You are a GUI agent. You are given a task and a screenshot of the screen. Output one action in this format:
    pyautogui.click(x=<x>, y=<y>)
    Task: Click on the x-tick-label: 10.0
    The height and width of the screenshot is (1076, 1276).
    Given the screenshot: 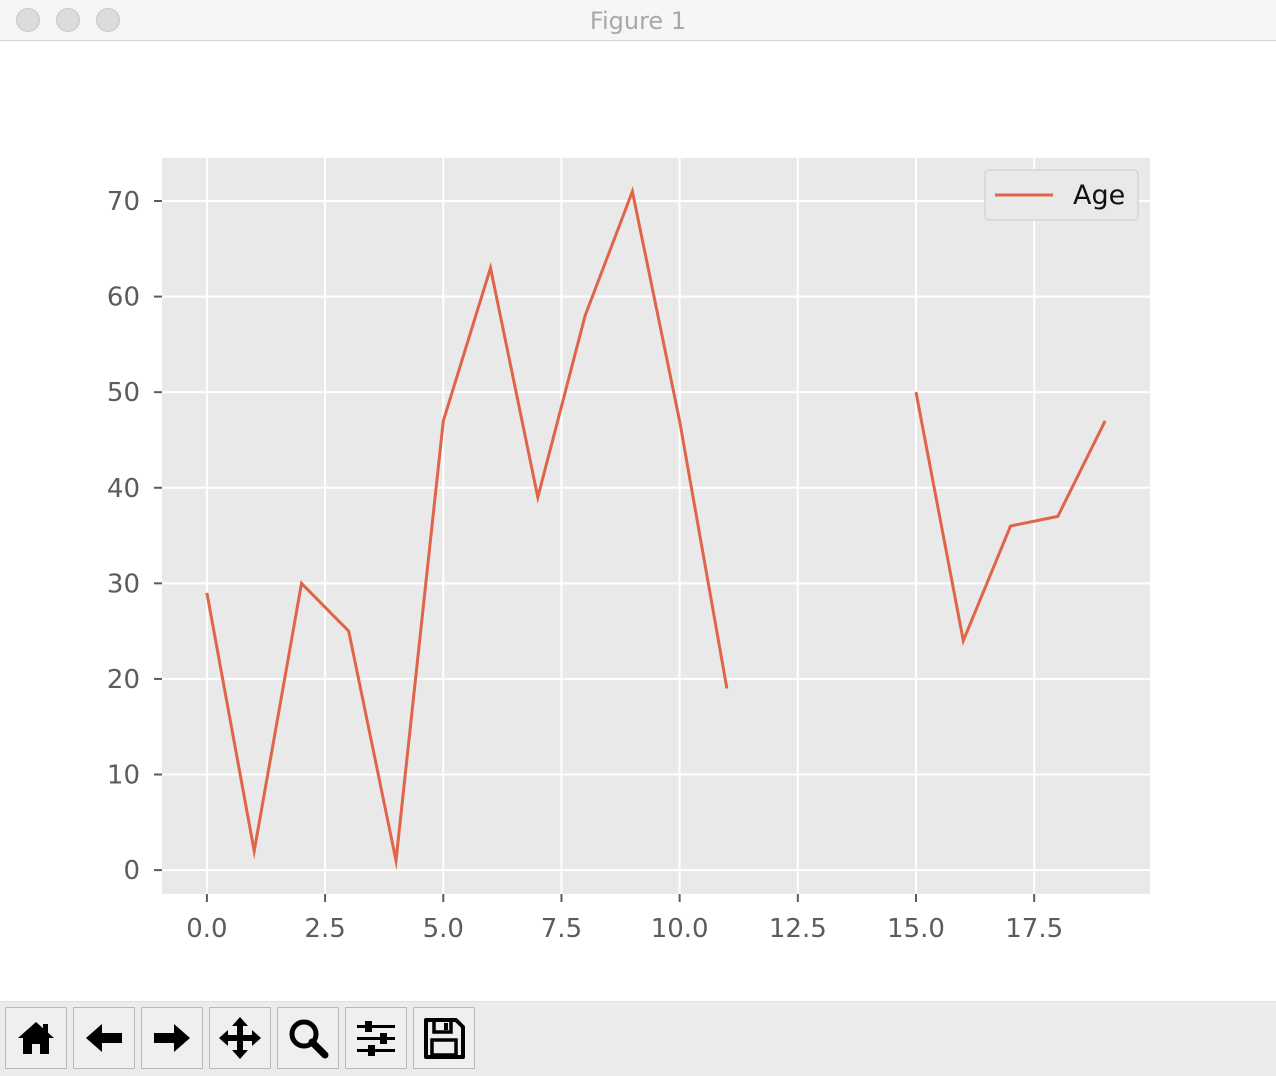 What is the action you would take?
    pyautogui.click(x=680, y=929)
    